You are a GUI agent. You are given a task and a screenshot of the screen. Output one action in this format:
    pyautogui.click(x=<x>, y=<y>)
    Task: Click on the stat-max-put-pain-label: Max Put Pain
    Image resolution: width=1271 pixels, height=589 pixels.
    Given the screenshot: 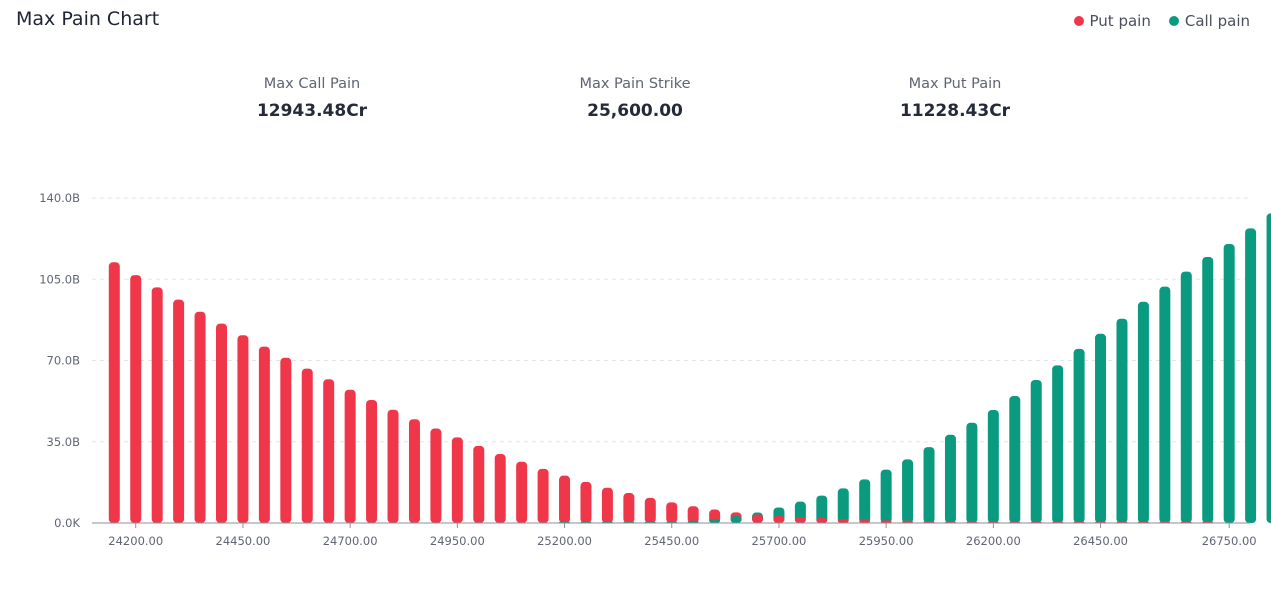 What is the action you would take?
    pyautogui.click(x=955, y=84)
    